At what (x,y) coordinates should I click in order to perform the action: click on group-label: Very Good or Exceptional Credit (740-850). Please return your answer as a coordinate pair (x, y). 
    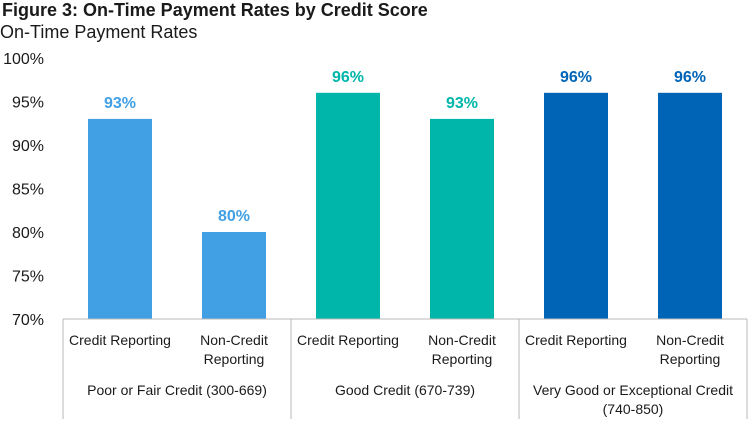
    Looking at the image, I should click on (633, 399).